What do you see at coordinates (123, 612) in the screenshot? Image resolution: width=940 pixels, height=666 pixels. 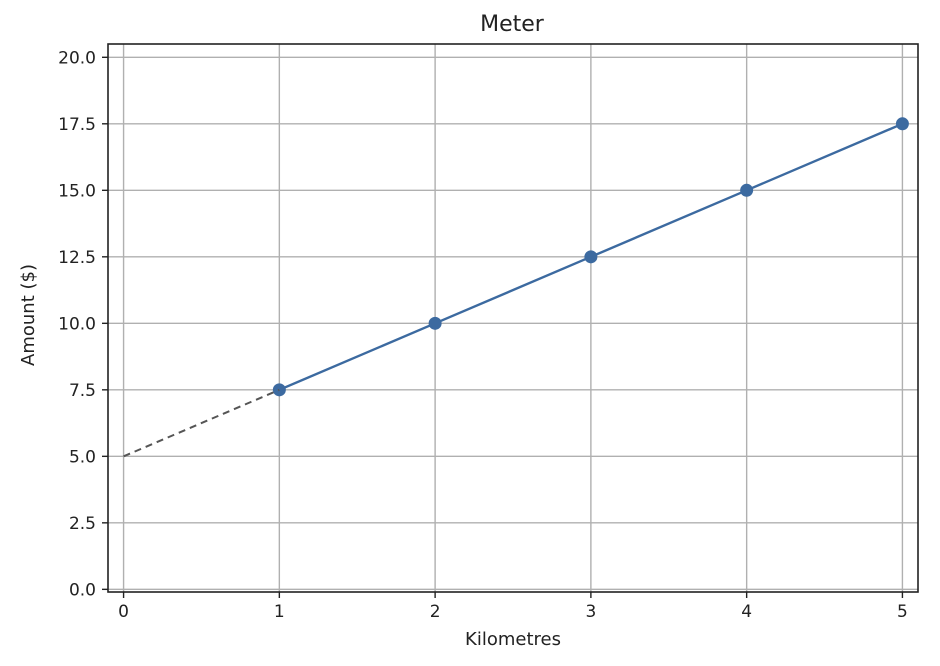 I see `x-tick-label: 0` at bounding box center [123, 612].